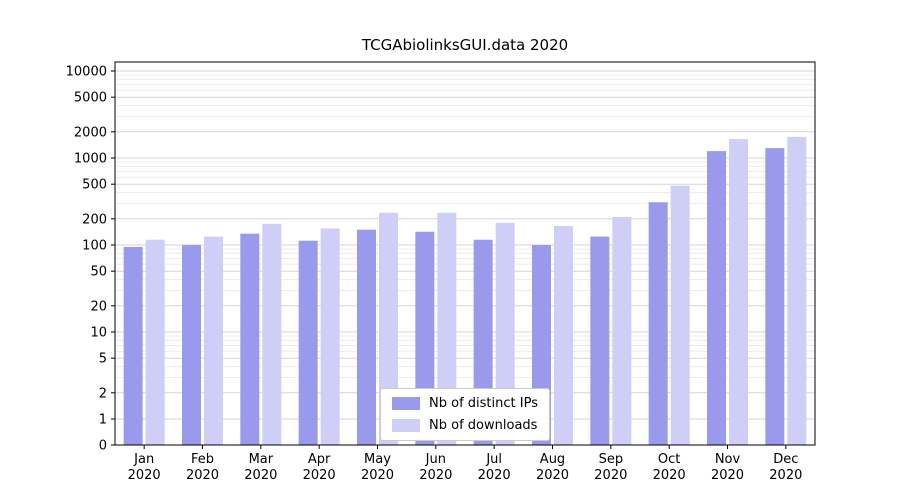  I want to click on y-tick-label: 100, so click(94, 246).